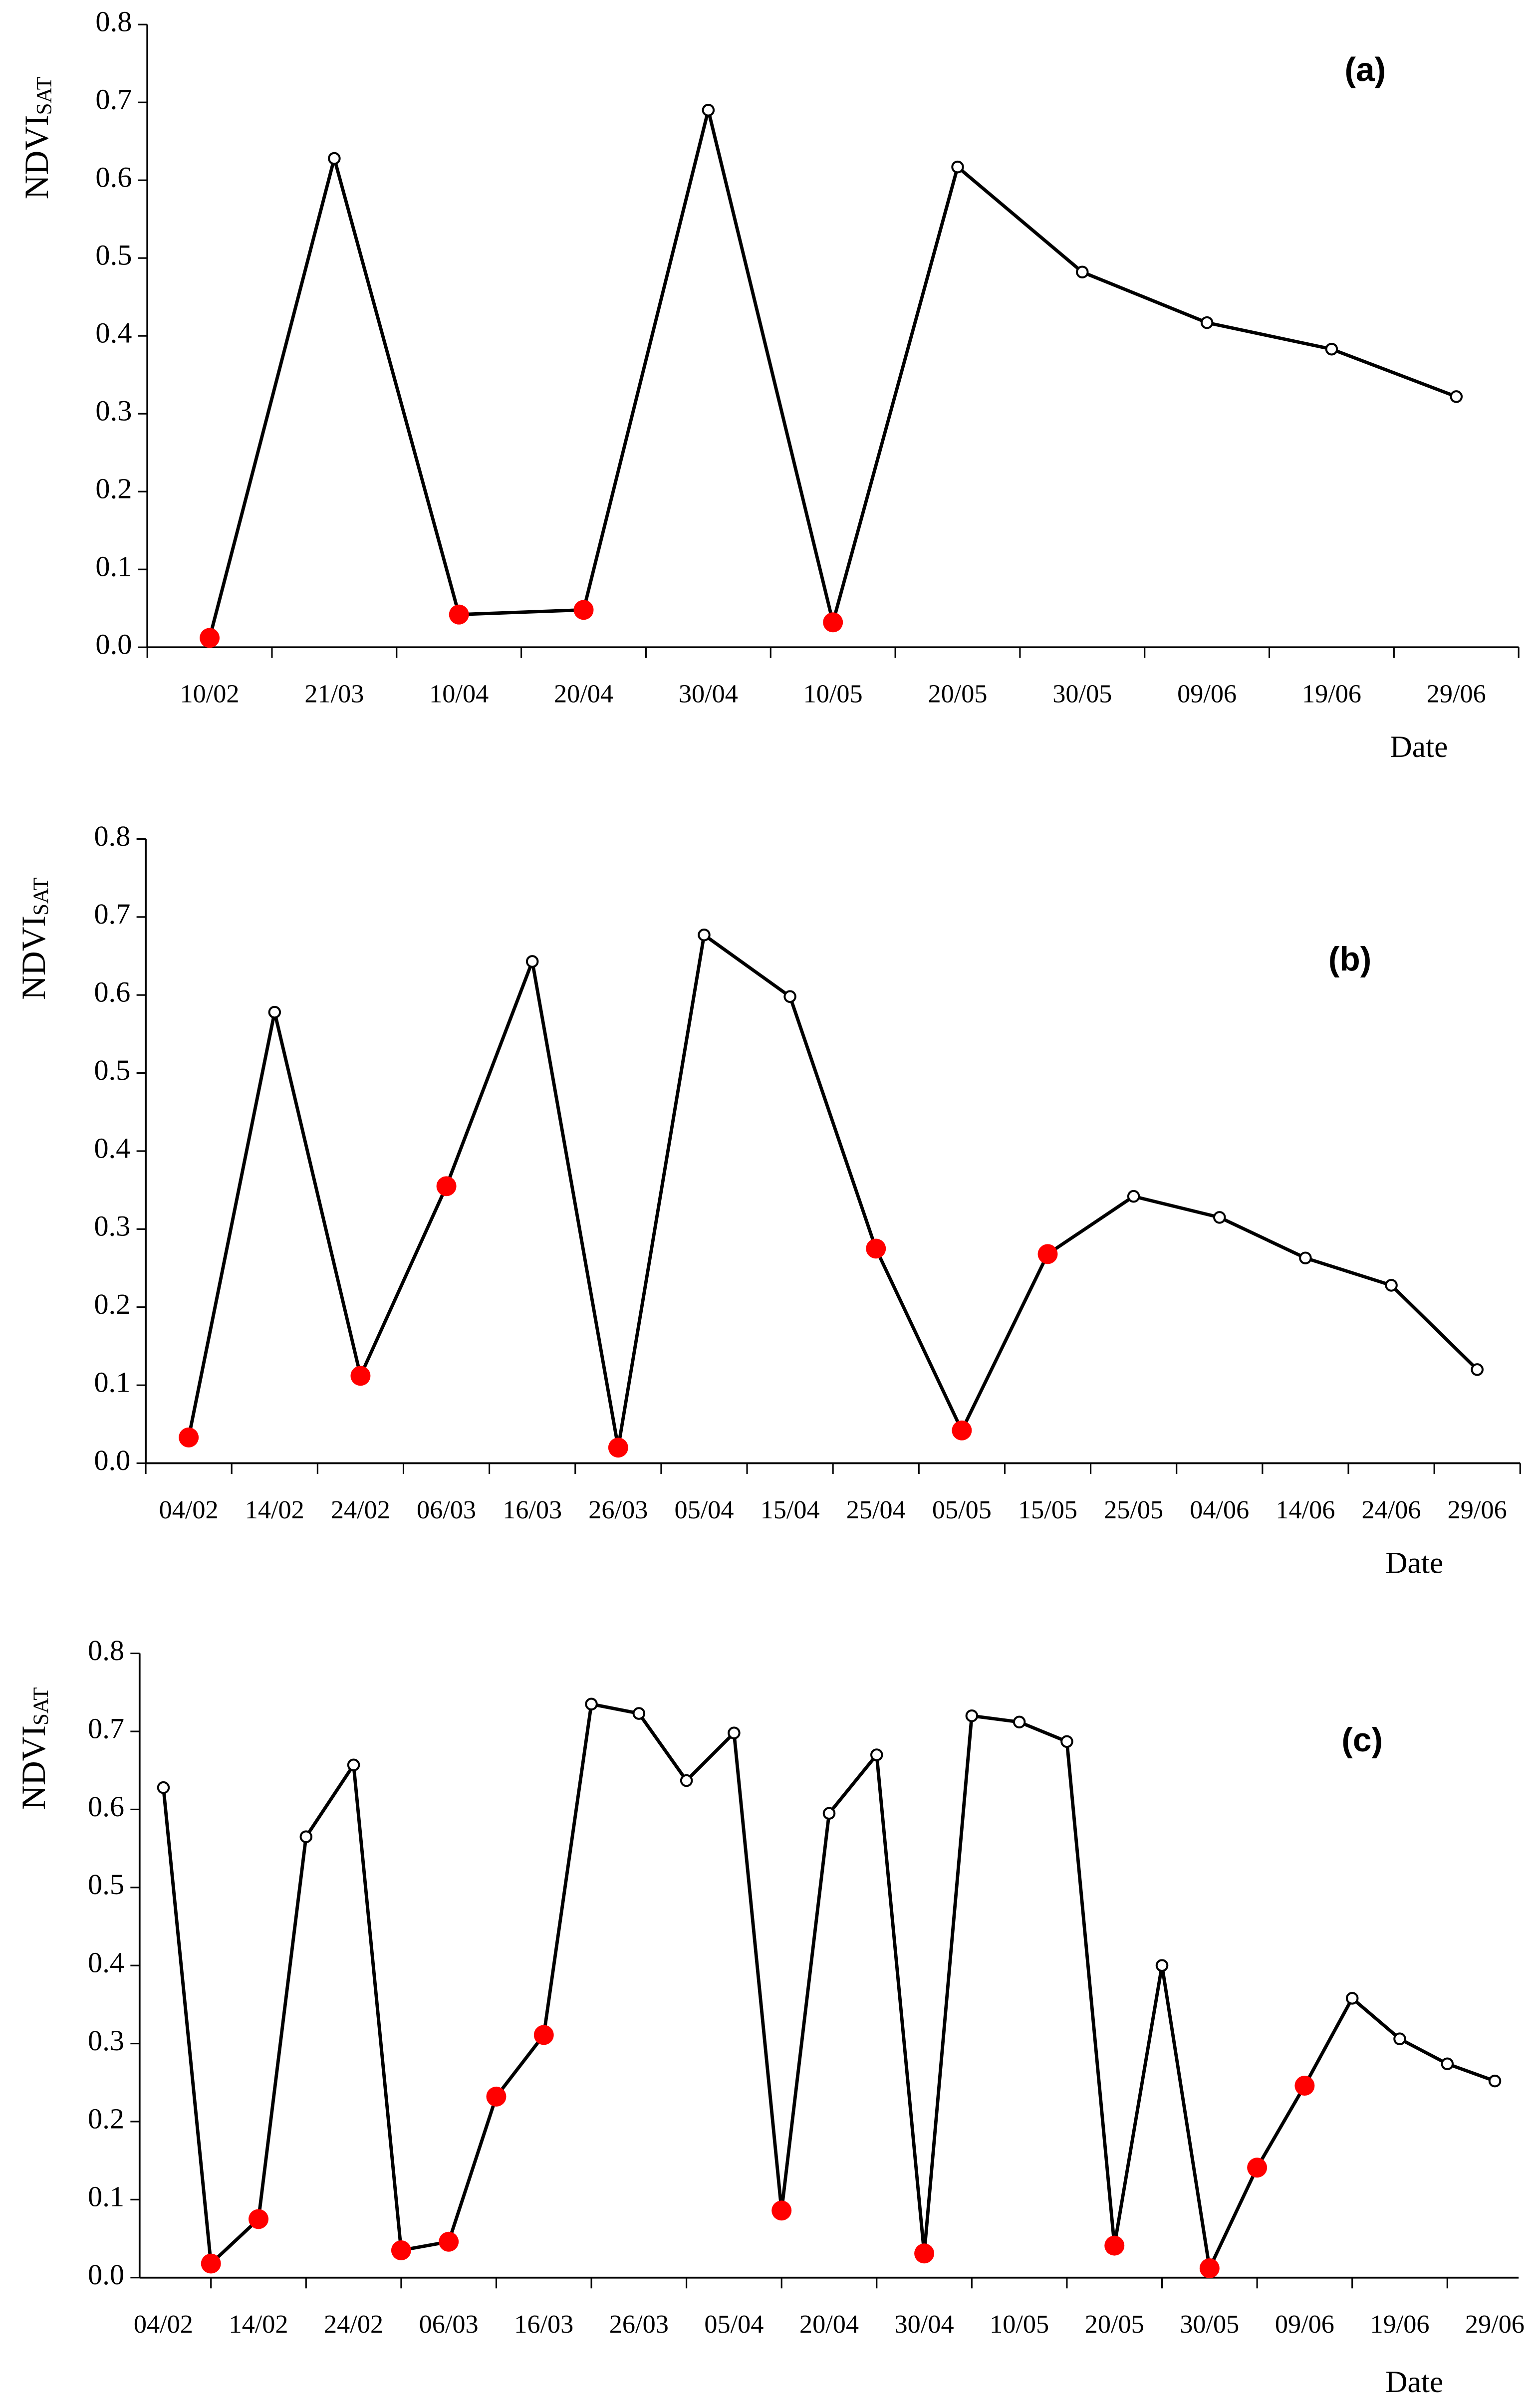 This screenshot has width=1534, height=2408. Describe the element at coordinates (1207, 694) in the screenshot. I see `x-tick-label: 09/06` at that location.